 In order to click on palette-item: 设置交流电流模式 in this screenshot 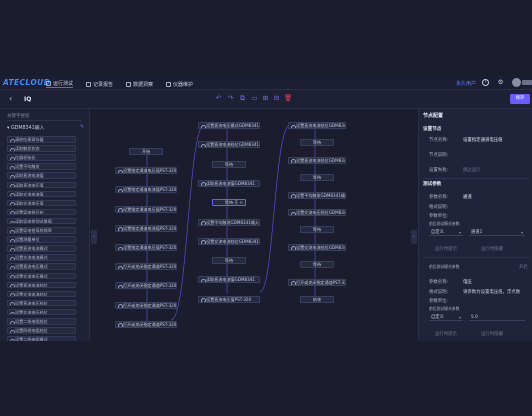, I will do `click(41, 257)`.